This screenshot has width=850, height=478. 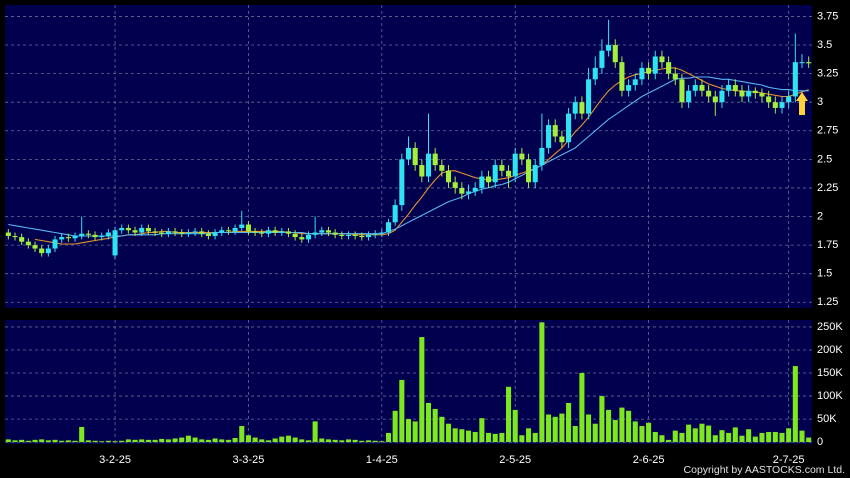 I want to click on x-tick-label: 3-3-25, so click(x=249, y=460).